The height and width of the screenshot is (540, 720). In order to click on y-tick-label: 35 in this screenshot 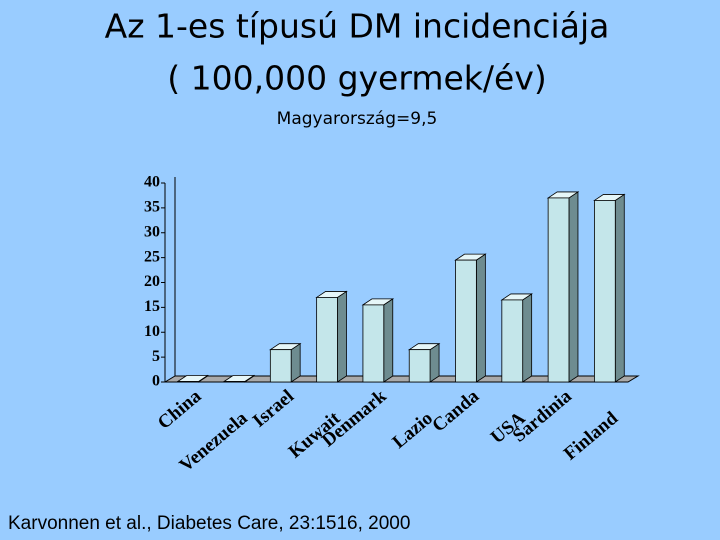, I will do `click(152, 207)`.